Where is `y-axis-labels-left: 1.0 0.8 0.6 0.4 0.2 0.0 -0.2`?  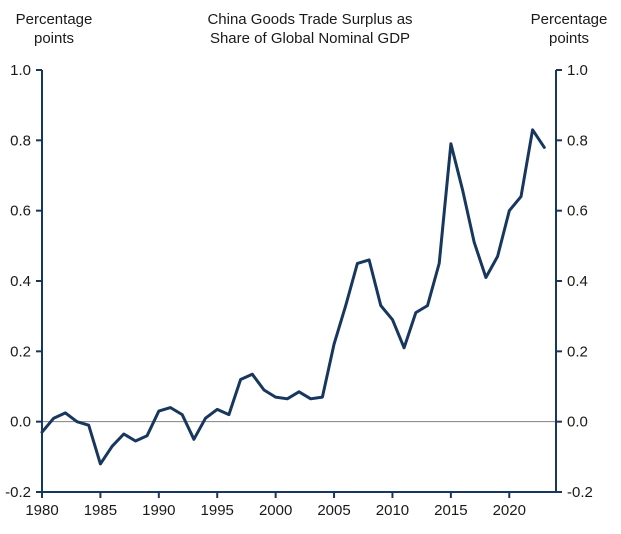
y-axis-labels-left: 1.0 0.8 0.6 0.4 0.2 0.0 -0.2 is located at coordinates (18, 281).